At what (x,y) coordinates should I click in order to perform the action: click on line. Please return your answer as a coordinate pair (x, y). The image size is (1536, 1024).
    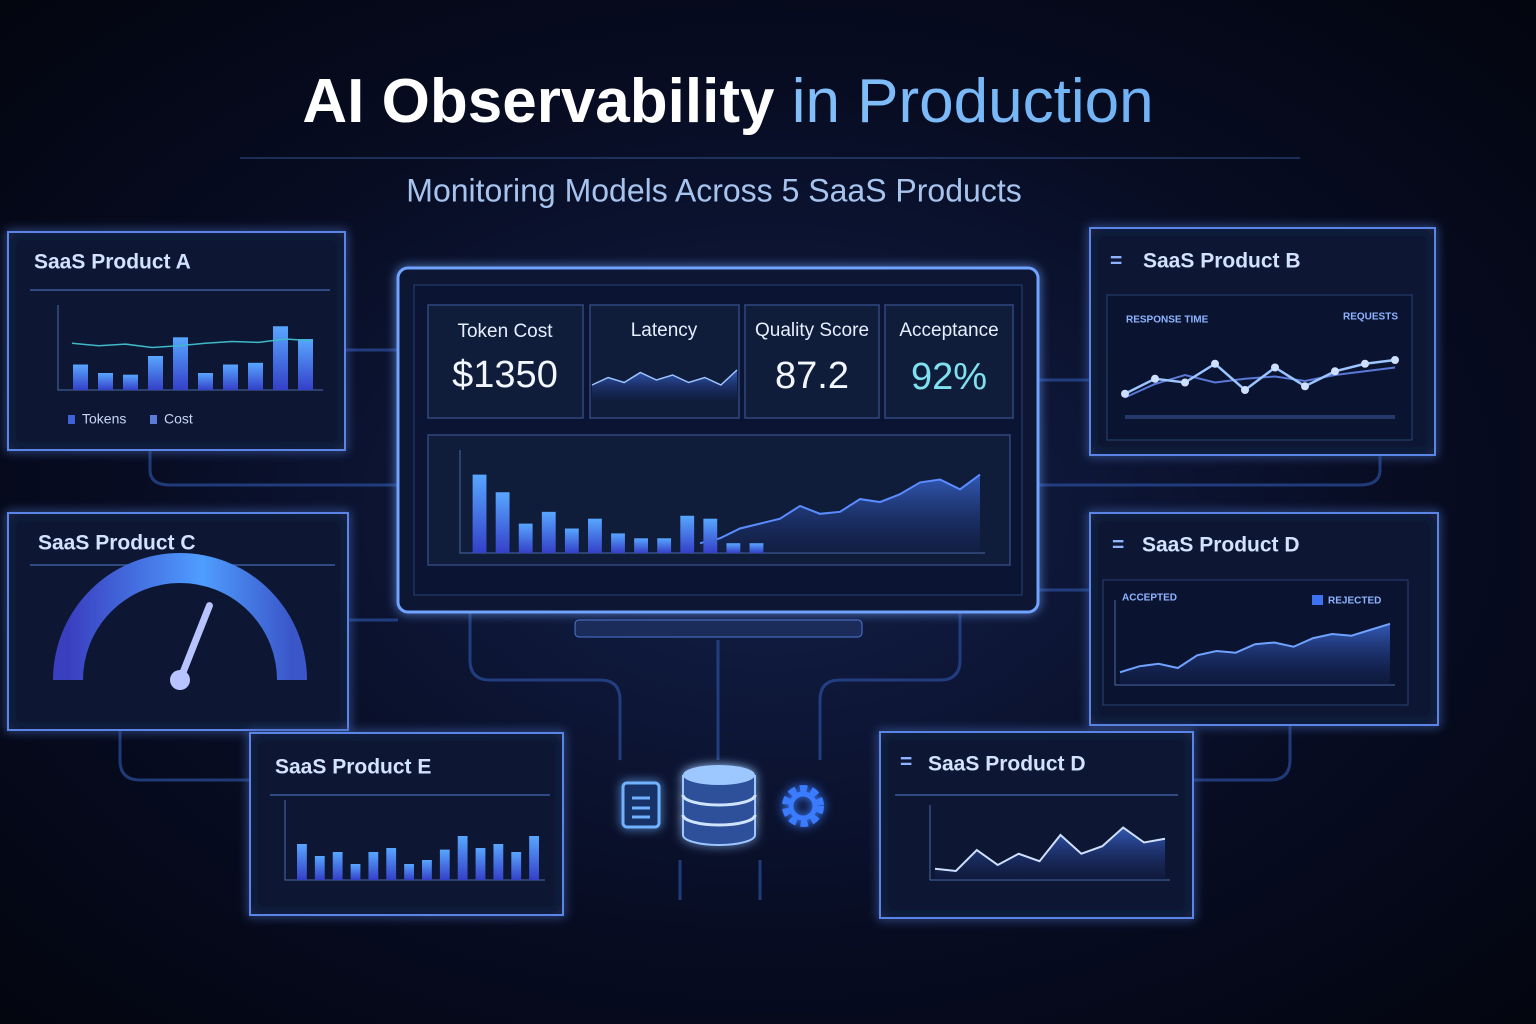
    Looking at the image, I should click on (1260, 376).